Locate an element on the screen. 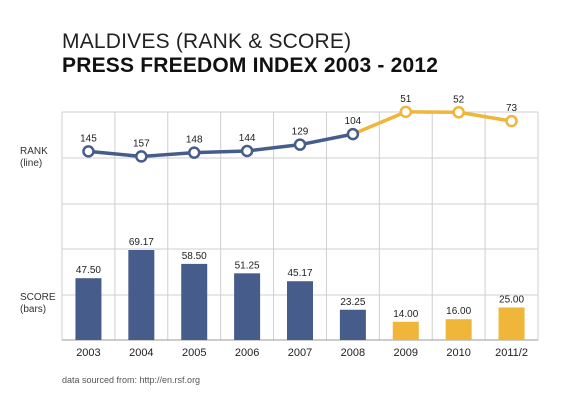 The height and width of the screenshot is (400, 580). rank-axis-title: RANK is located at coordinates (34, 151).